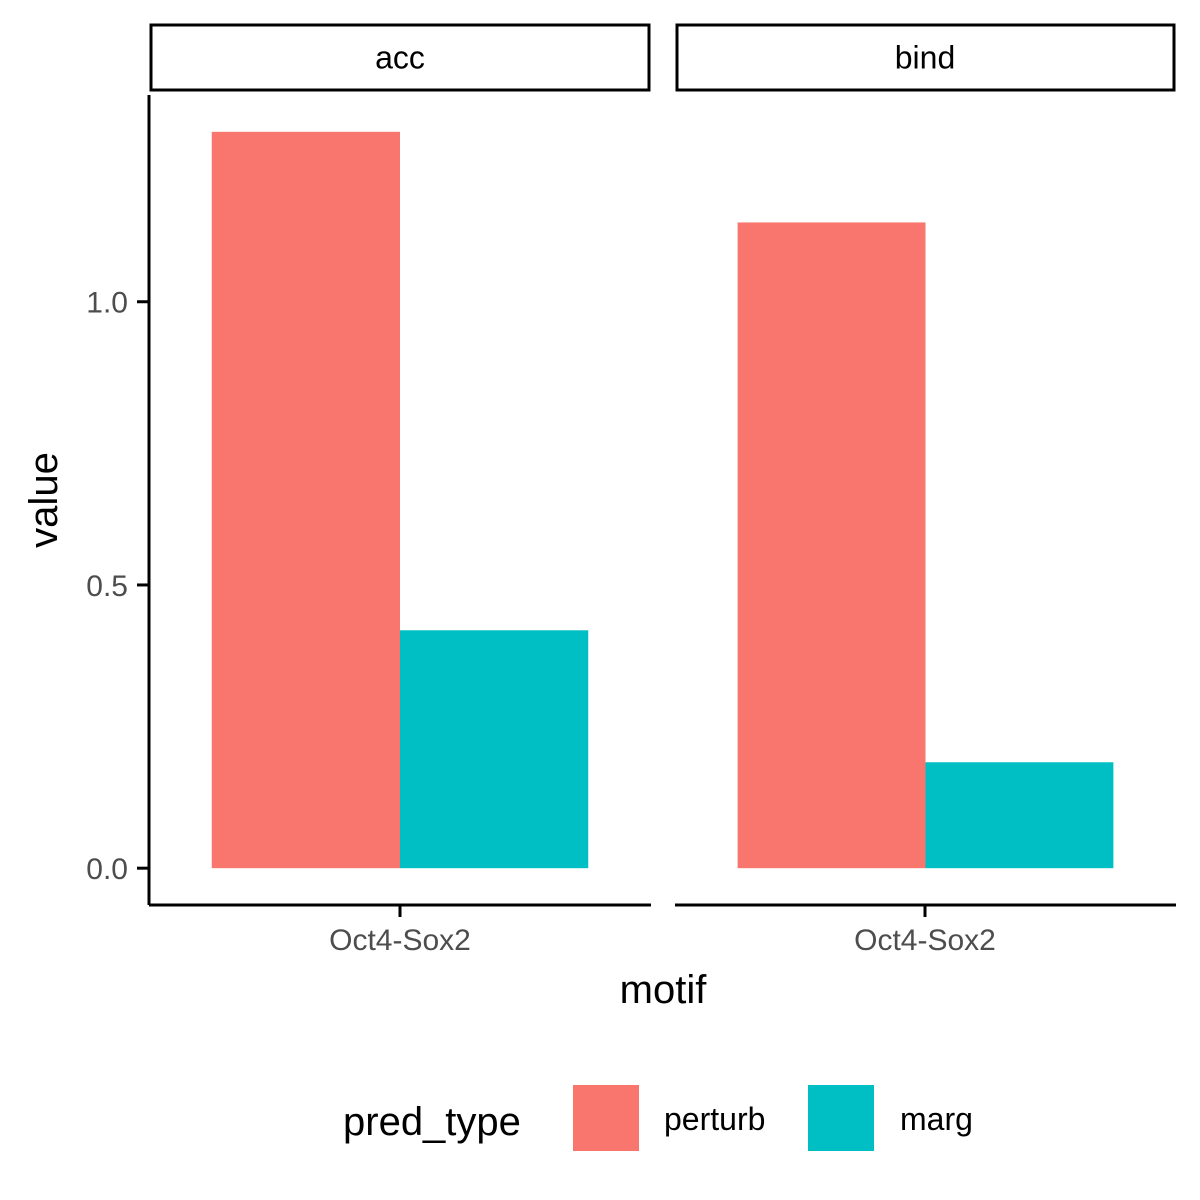 This screenshot has height=1200, width=1200. I want to click on facet-strip-acc: acc, so click(400, 57).